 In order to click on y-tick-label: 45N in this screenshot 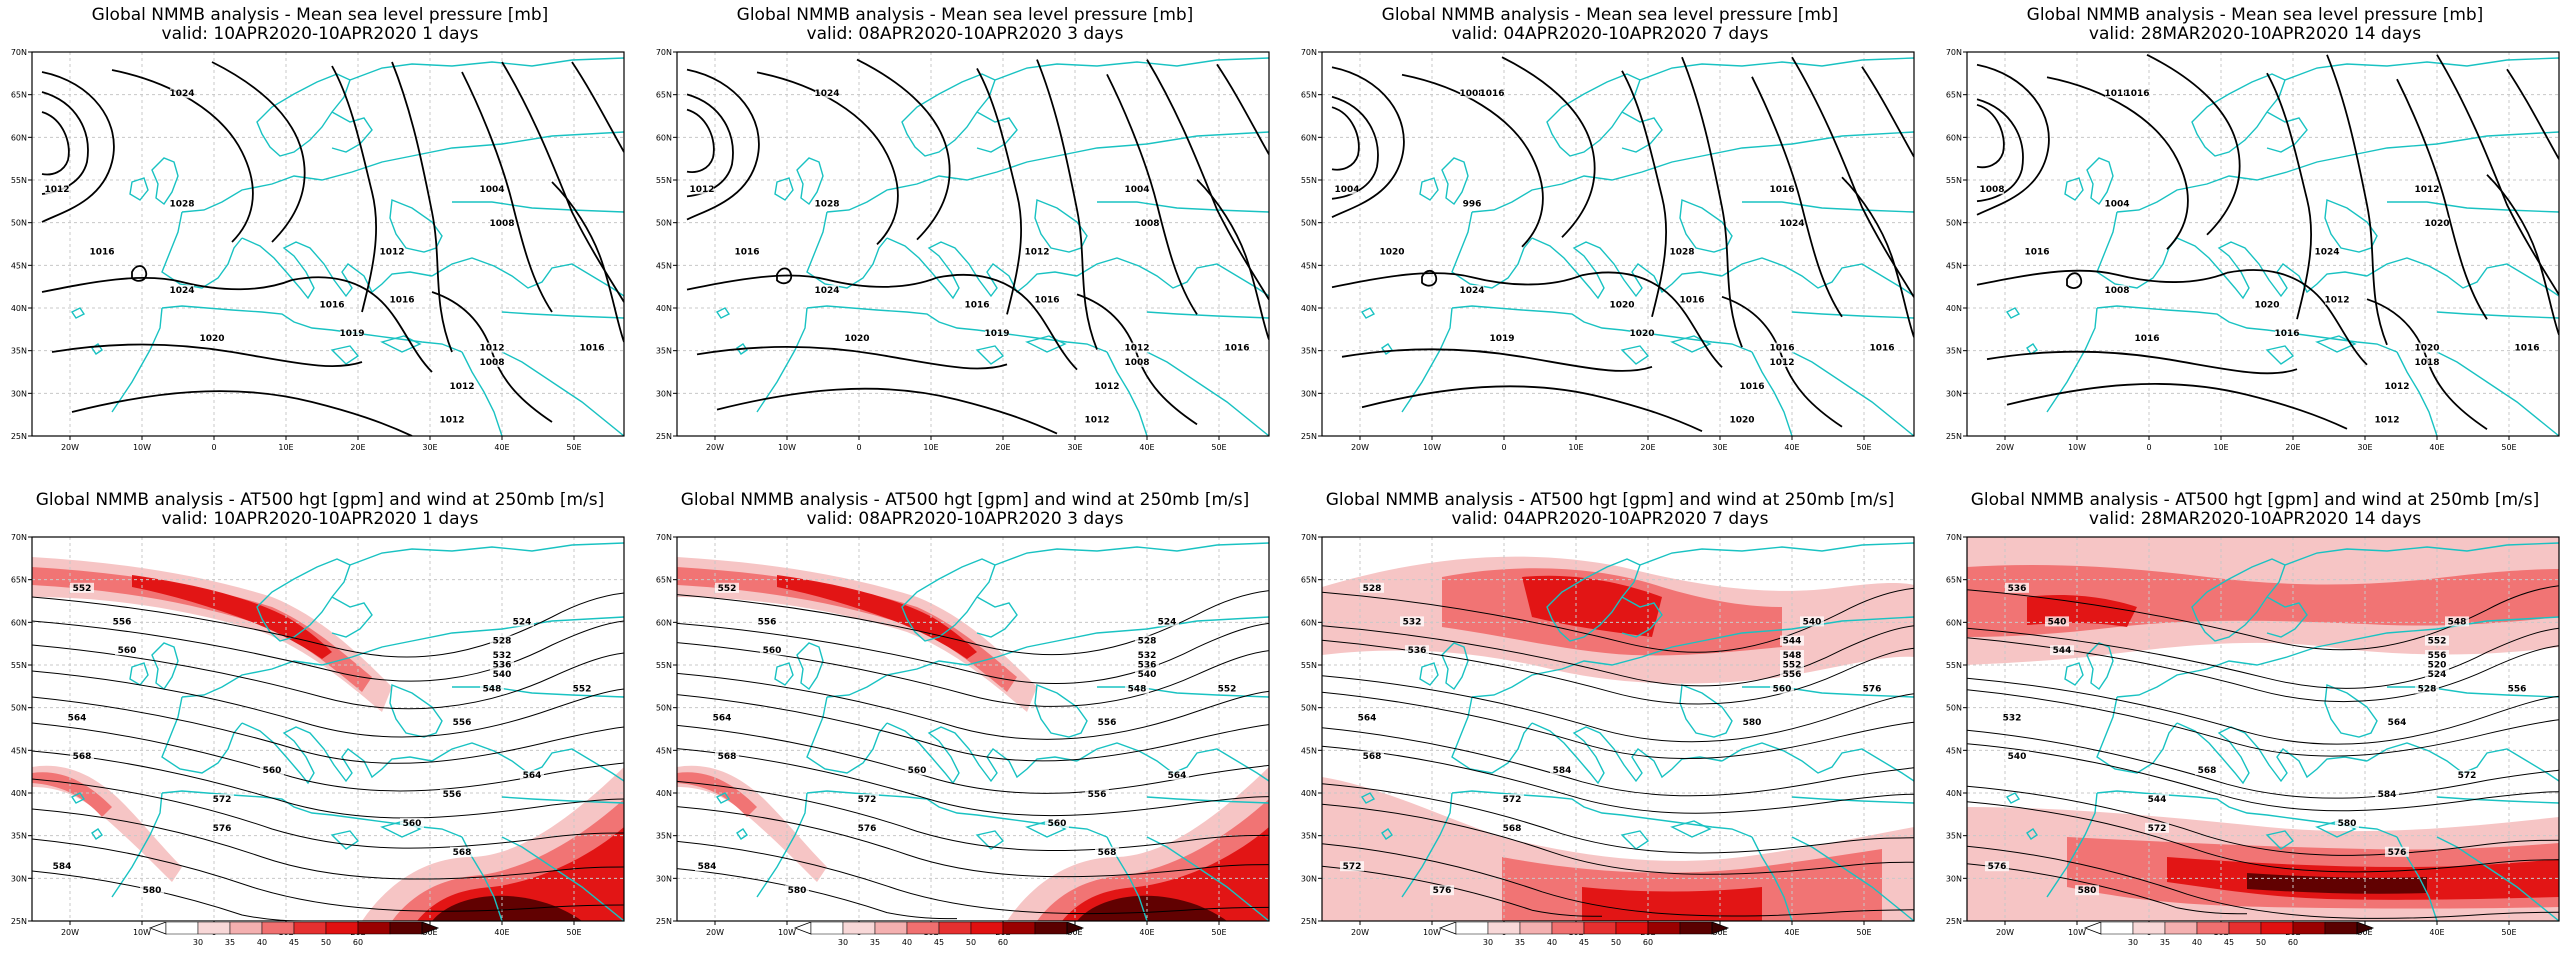, I will do `click(1309, 265)`.